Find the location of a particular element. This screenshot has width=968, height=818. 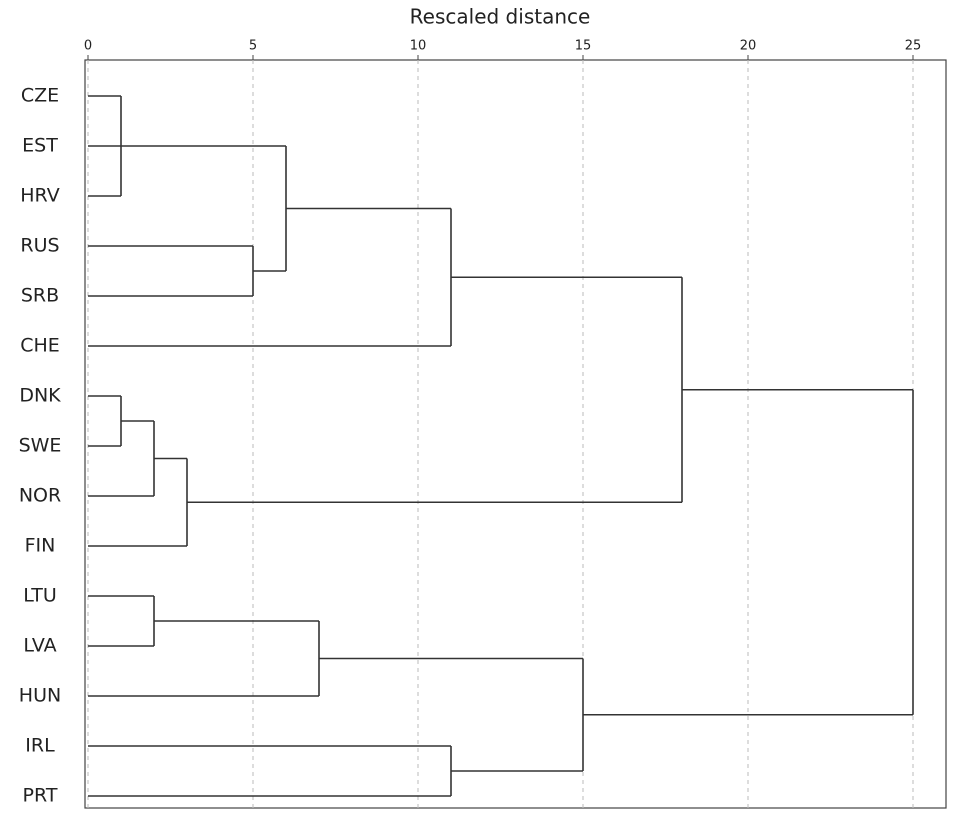

x-tick-label: 25 is located at coordinates (913, 46).